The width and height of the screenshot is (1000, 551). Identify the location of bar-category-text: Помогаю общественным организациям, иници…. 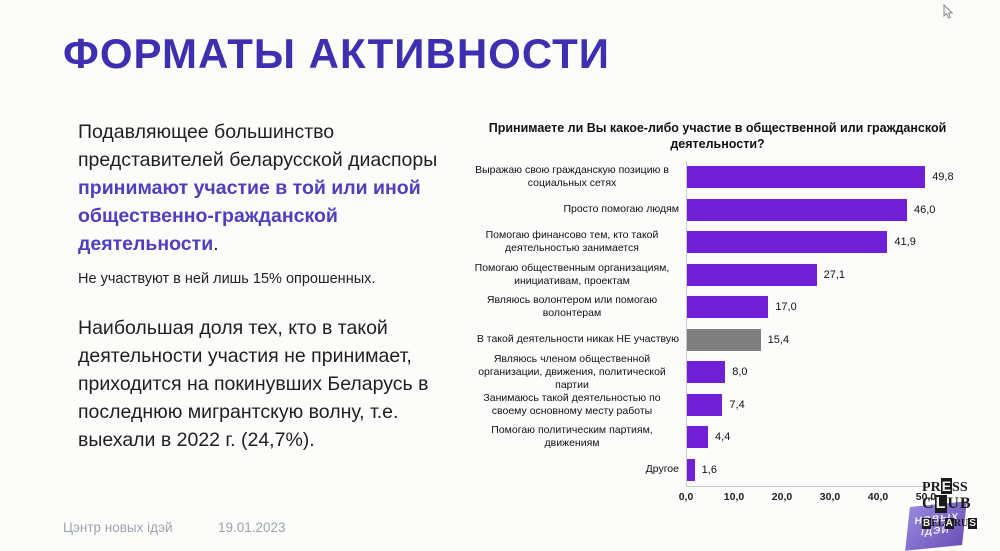
(572, 274).